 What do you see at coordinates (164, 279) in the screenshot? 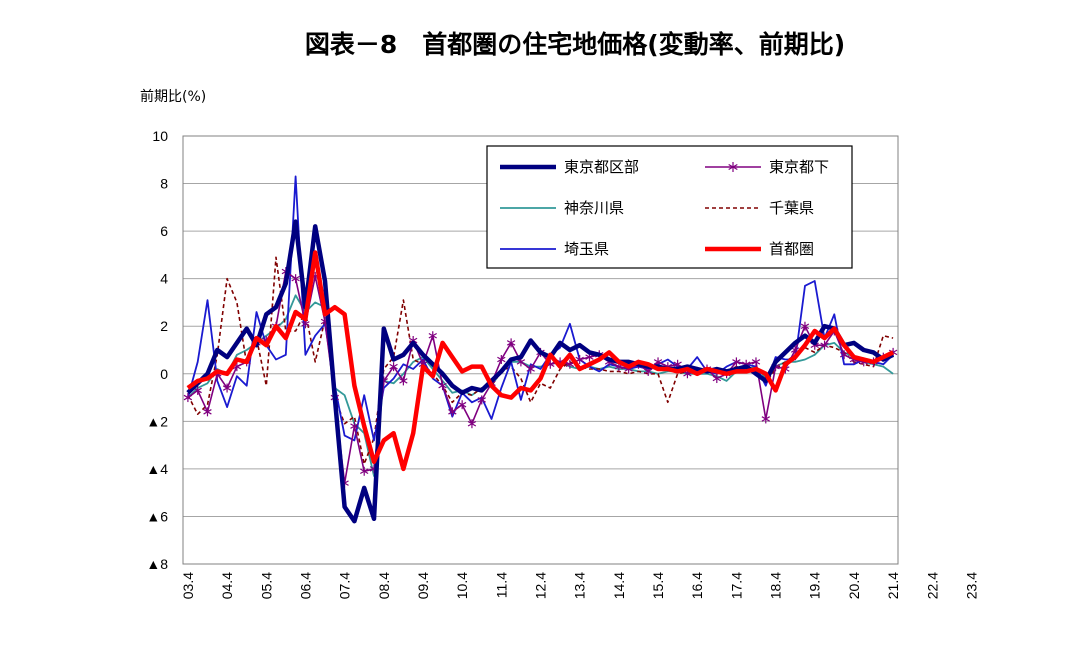
I see `y-tick-label: 4` at bounding box center [164, 279].